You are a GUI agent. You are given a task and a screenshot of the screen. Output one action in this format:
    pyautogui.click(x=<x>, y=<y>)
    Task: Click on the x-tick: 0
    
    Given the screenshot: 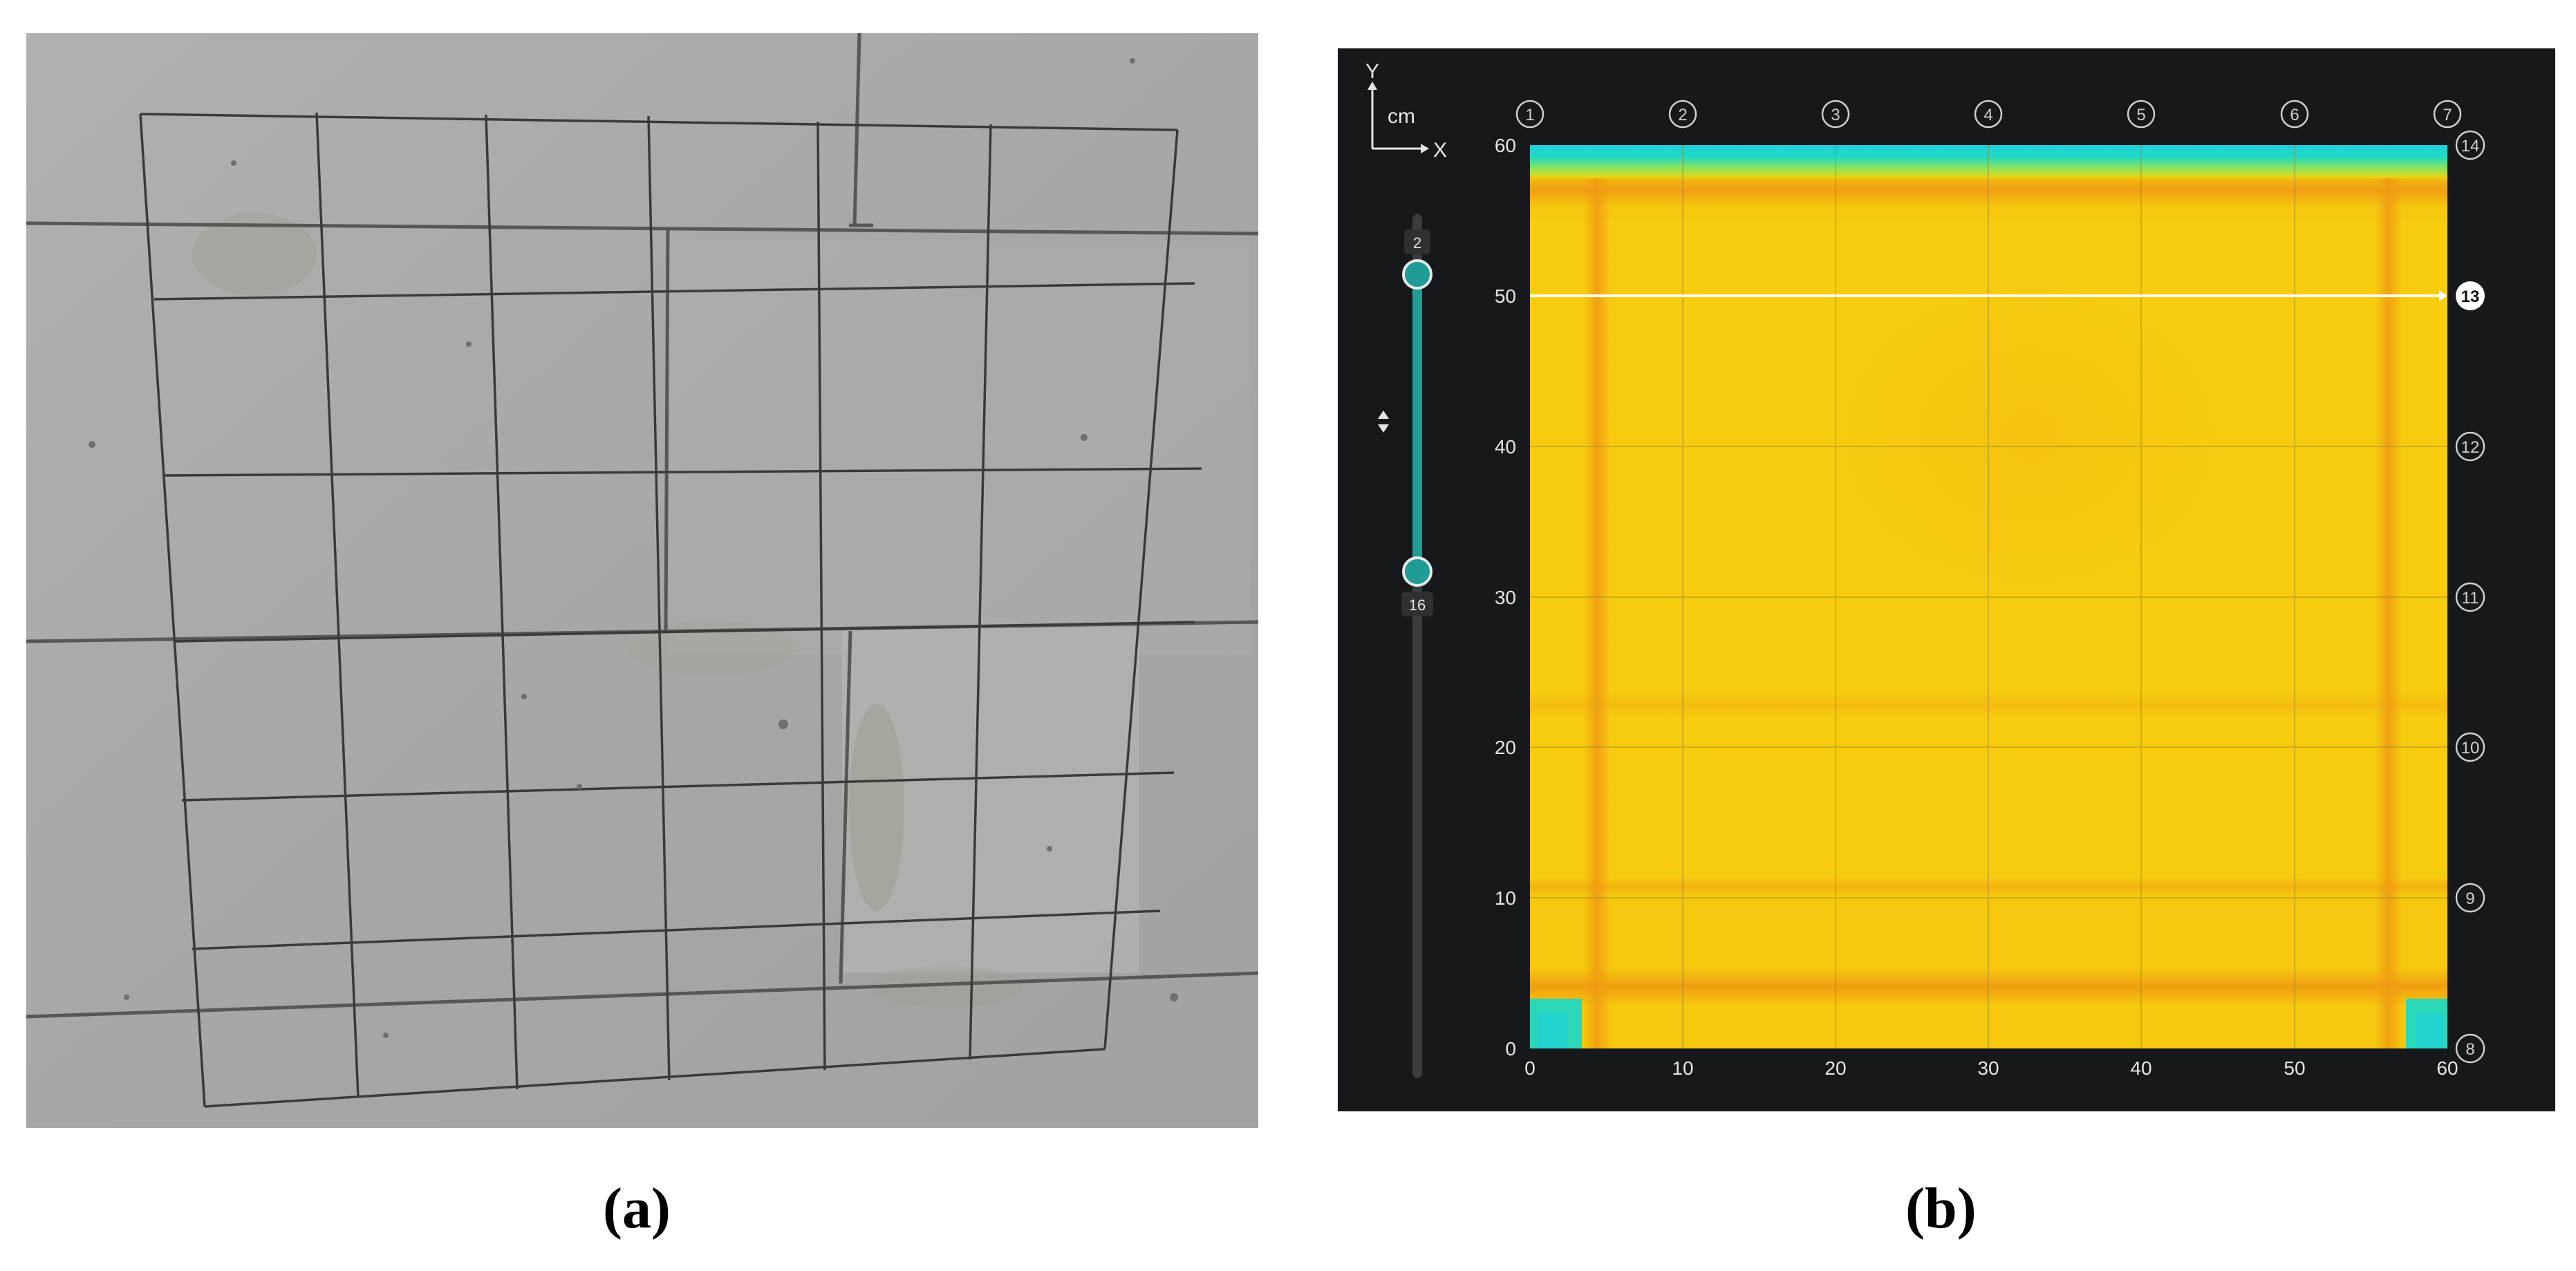 What is the action you would take?
    pyautogui.click(x=1530, y=1068)
    